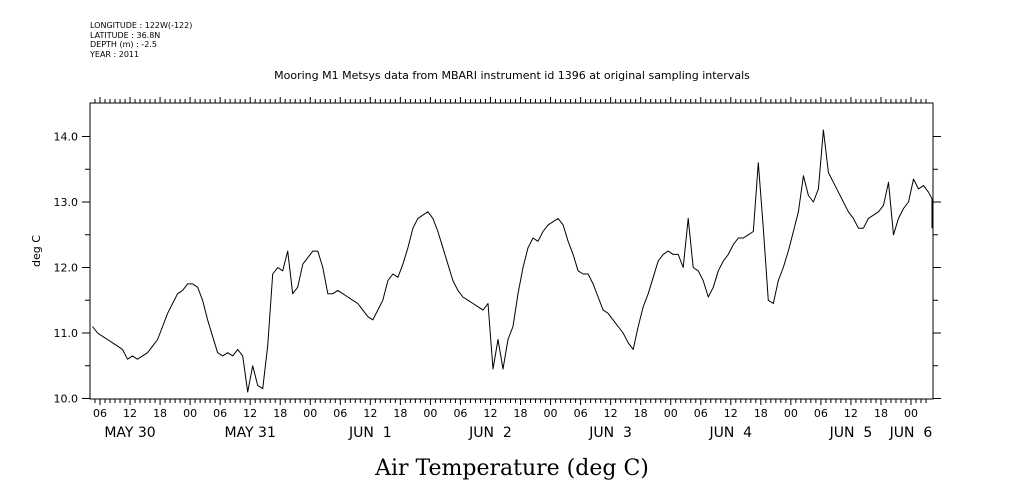  Describe the element at coordinates (66, 333) in the screenshot. I see `y-tick-label: 11.0` at that location.